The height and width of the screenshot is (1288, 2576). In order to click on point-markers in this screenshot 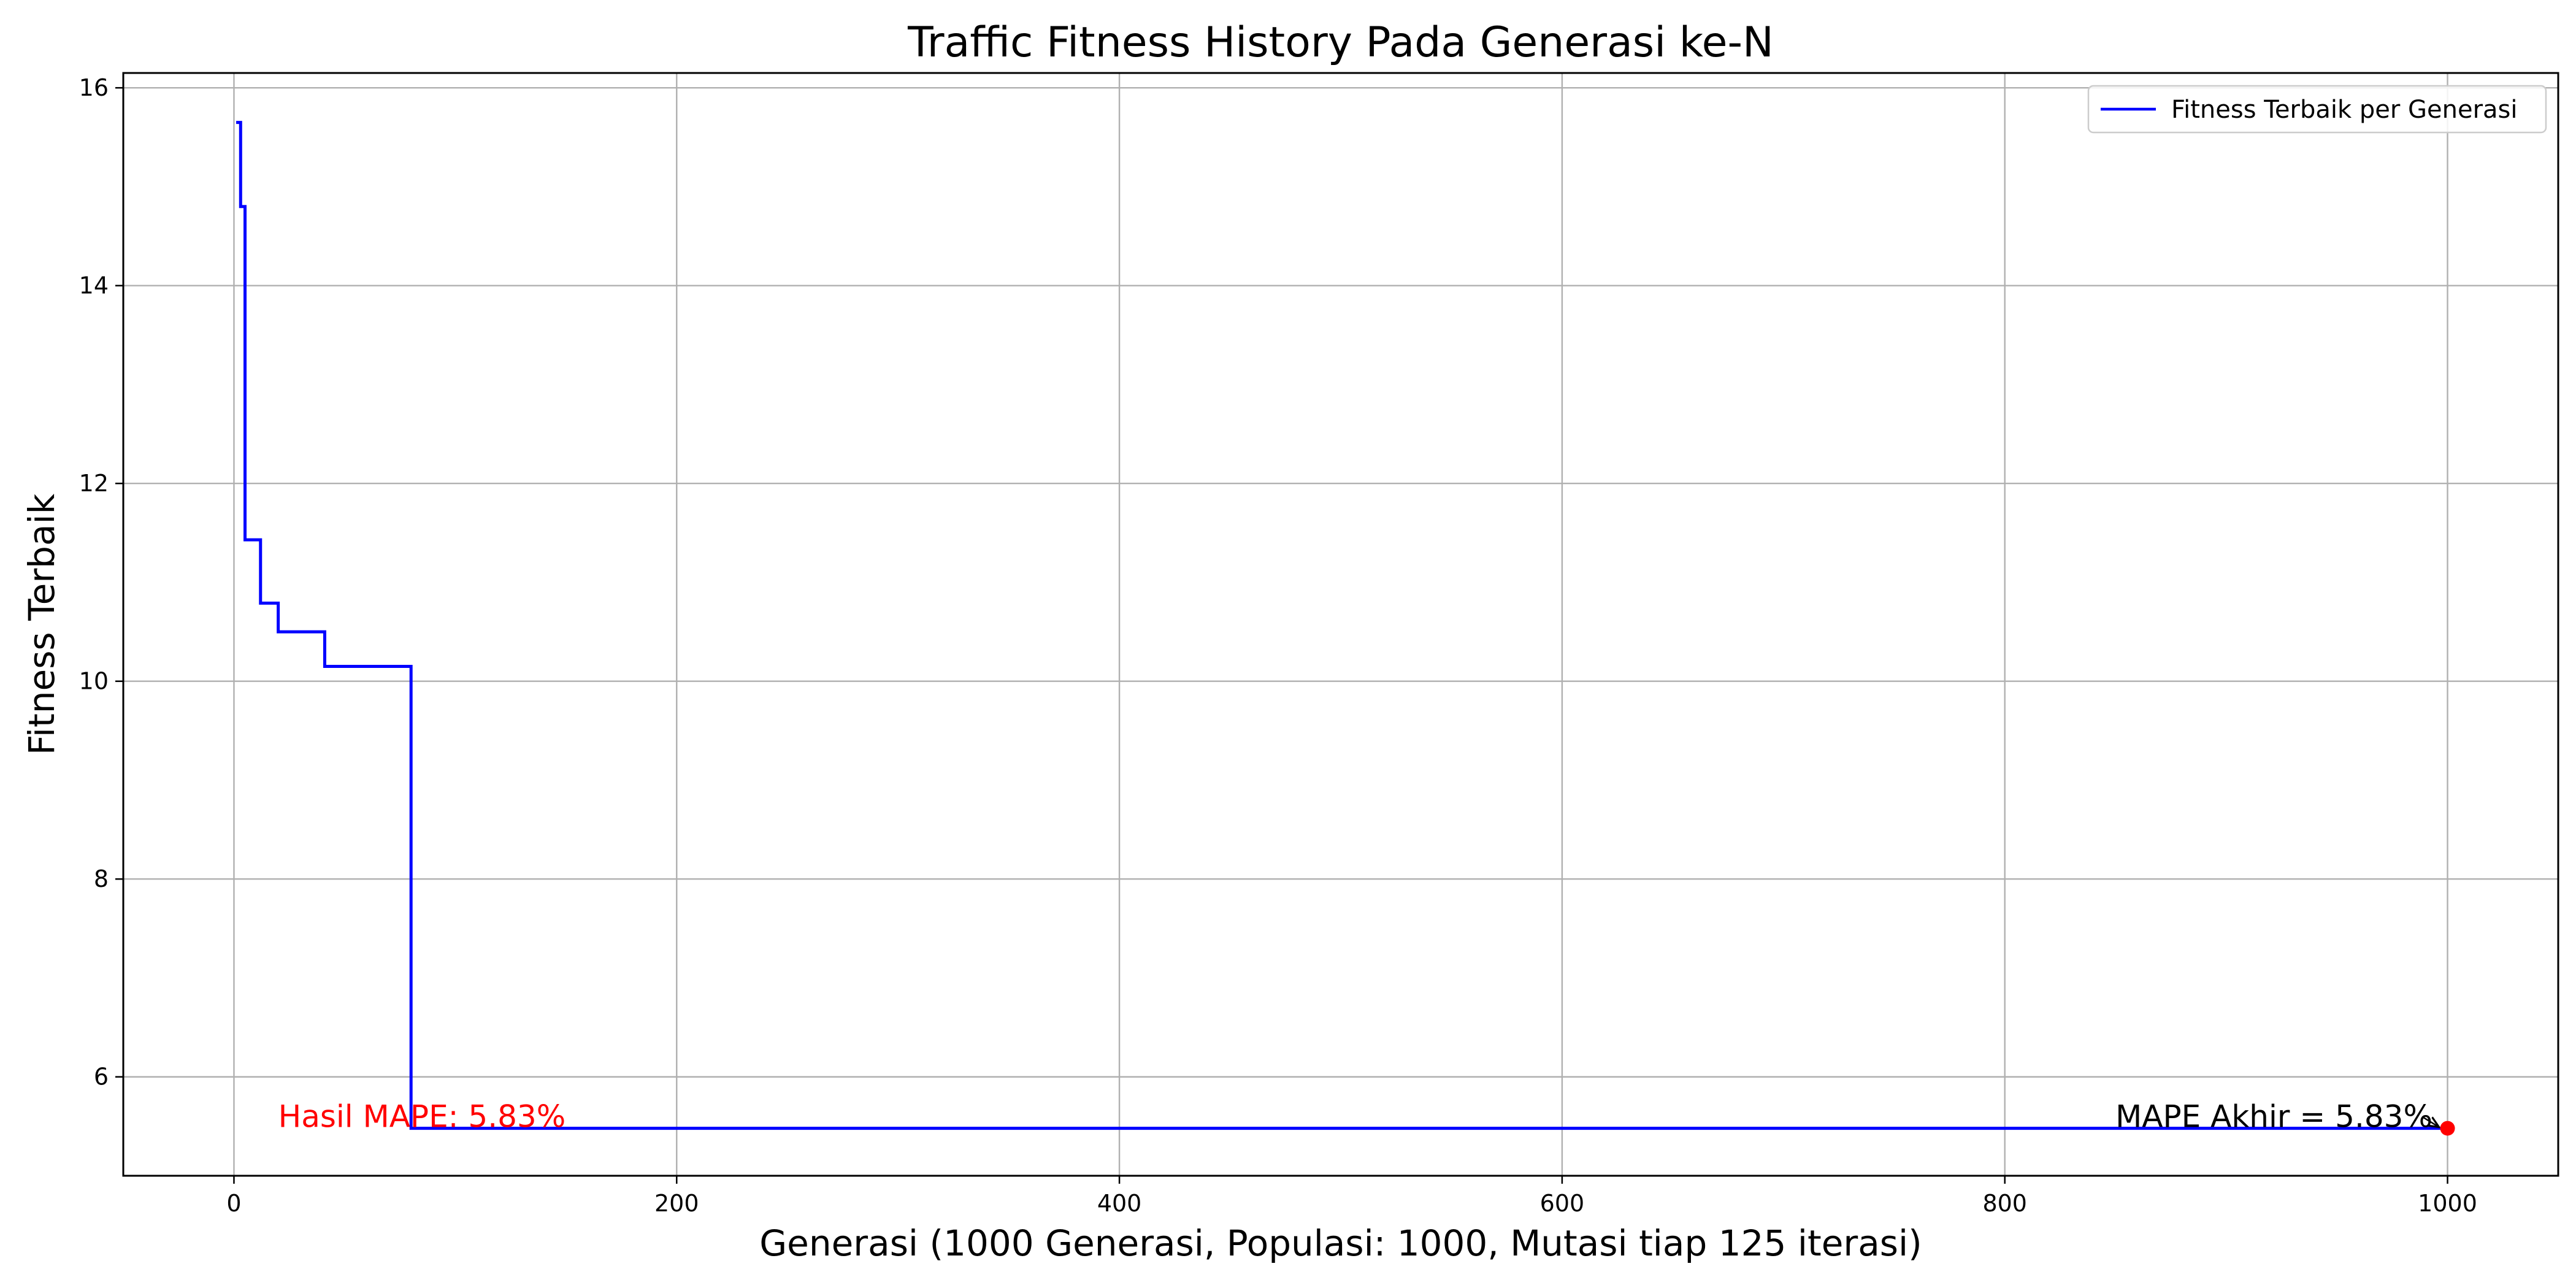, I will do `click(2447, 1128)`.